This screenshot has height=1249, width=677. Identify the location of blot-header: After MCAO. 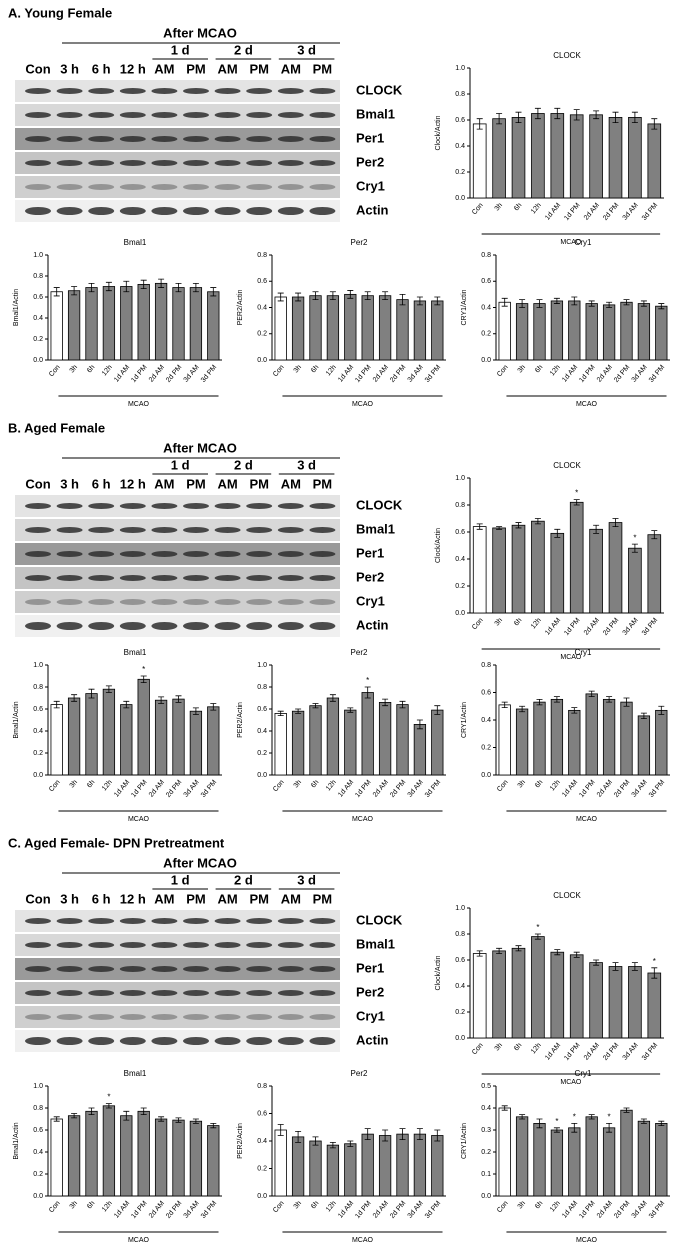
(200, 862).